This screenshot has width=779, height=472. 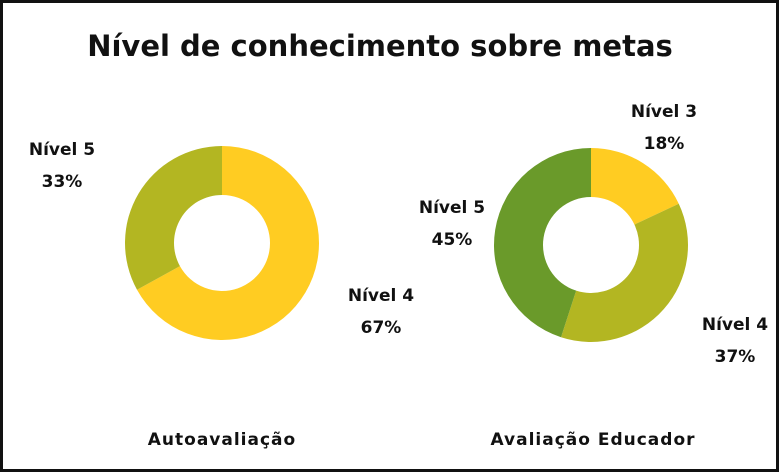 I want to click on value-label: 33%, so click(x=62, y=182).